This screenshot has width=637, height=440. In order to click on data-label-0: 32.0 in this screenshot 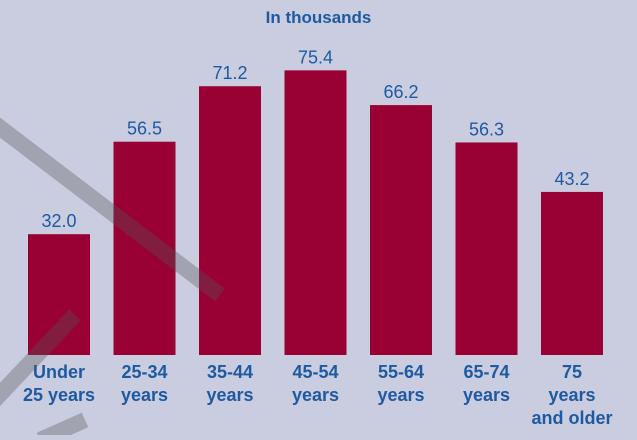, I will do `click(58, 221)`.